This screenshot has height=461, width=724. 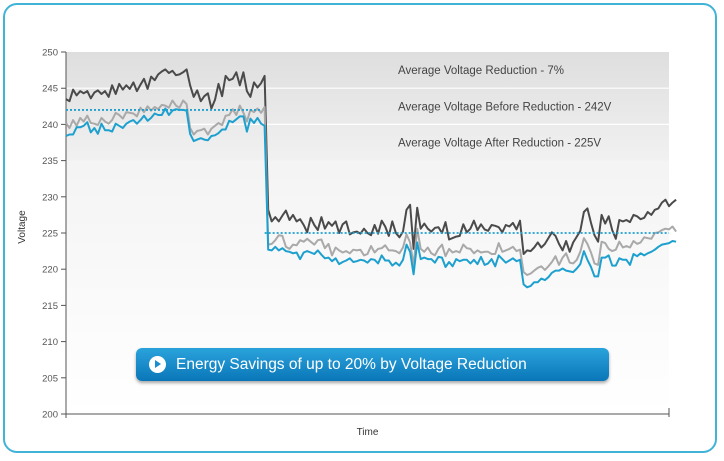 I want to click on annotation-text: Average Voltage After Reduction - 225V, so click(x=499, y=144).